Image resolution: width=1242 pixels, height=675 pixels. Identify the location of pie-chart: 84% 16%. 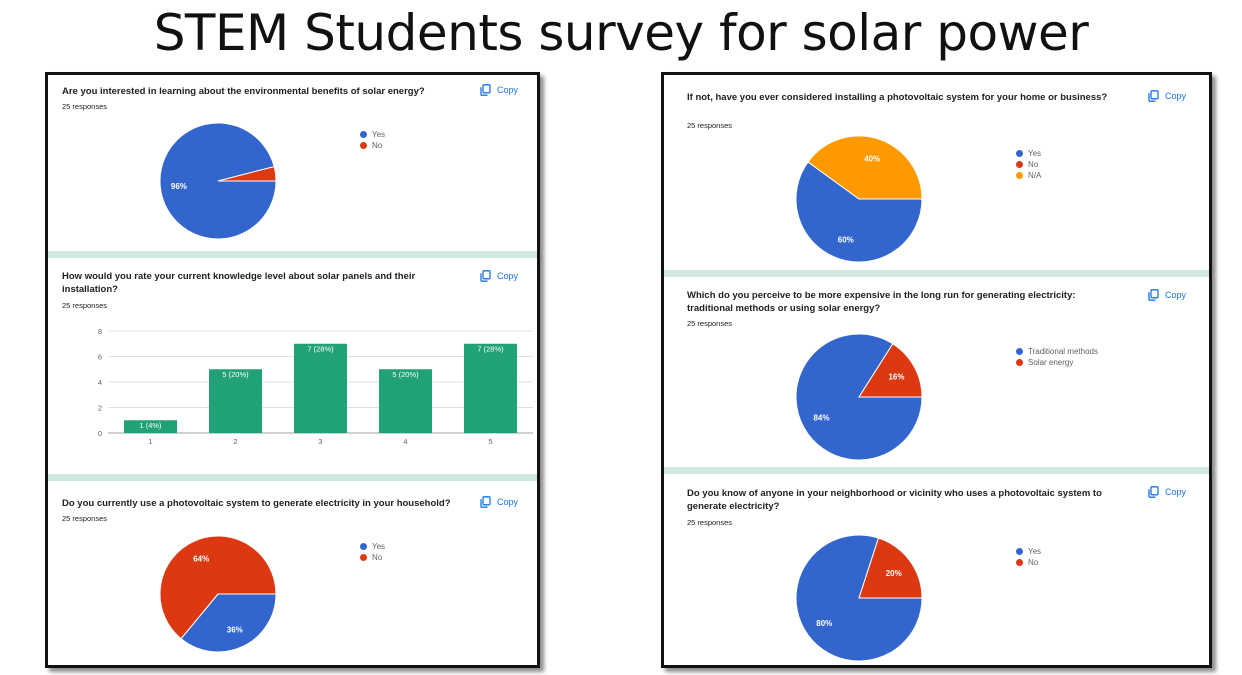
(859, 397).